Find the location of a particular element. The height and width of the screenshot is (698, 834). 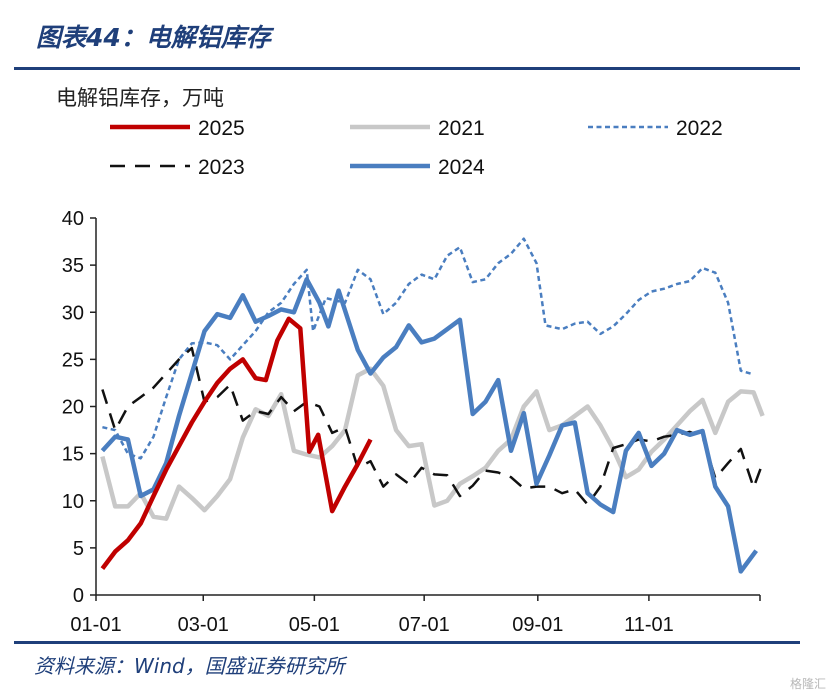

legend-label-2021: 2021 is located at coordinates (461, 128).